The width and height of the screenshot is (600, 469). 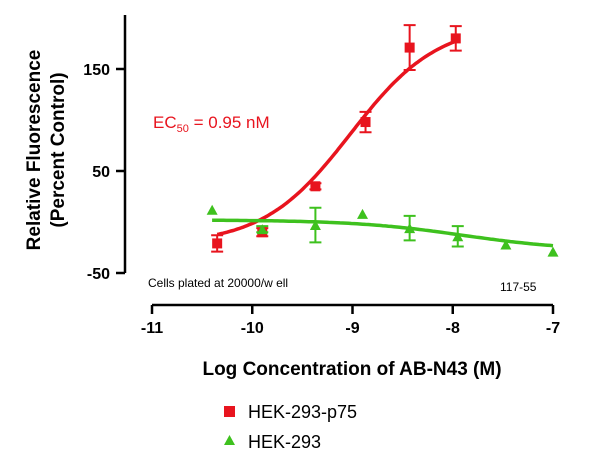 I want to click on ec50-subscript: 50, so click(x=183, y=129).